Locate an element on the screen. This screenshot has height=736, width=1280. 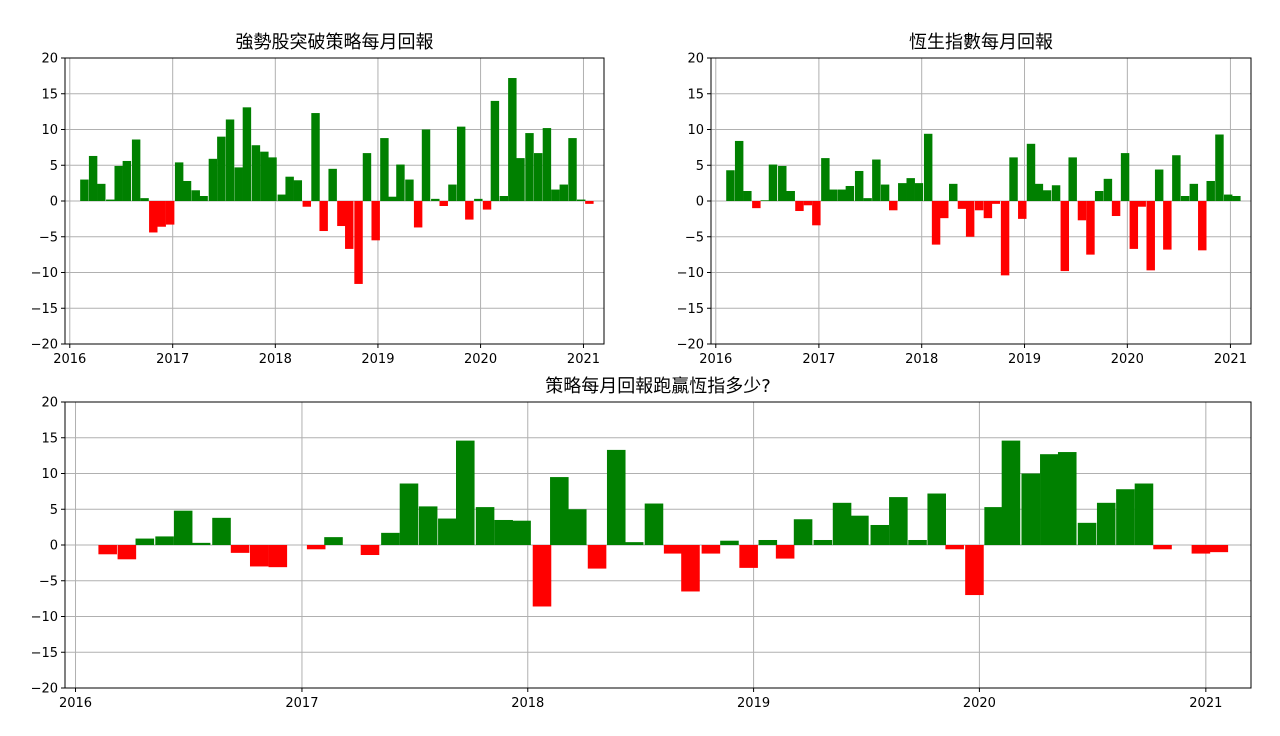
x-tick-label: 2017 is located at coordinates (172, 359).